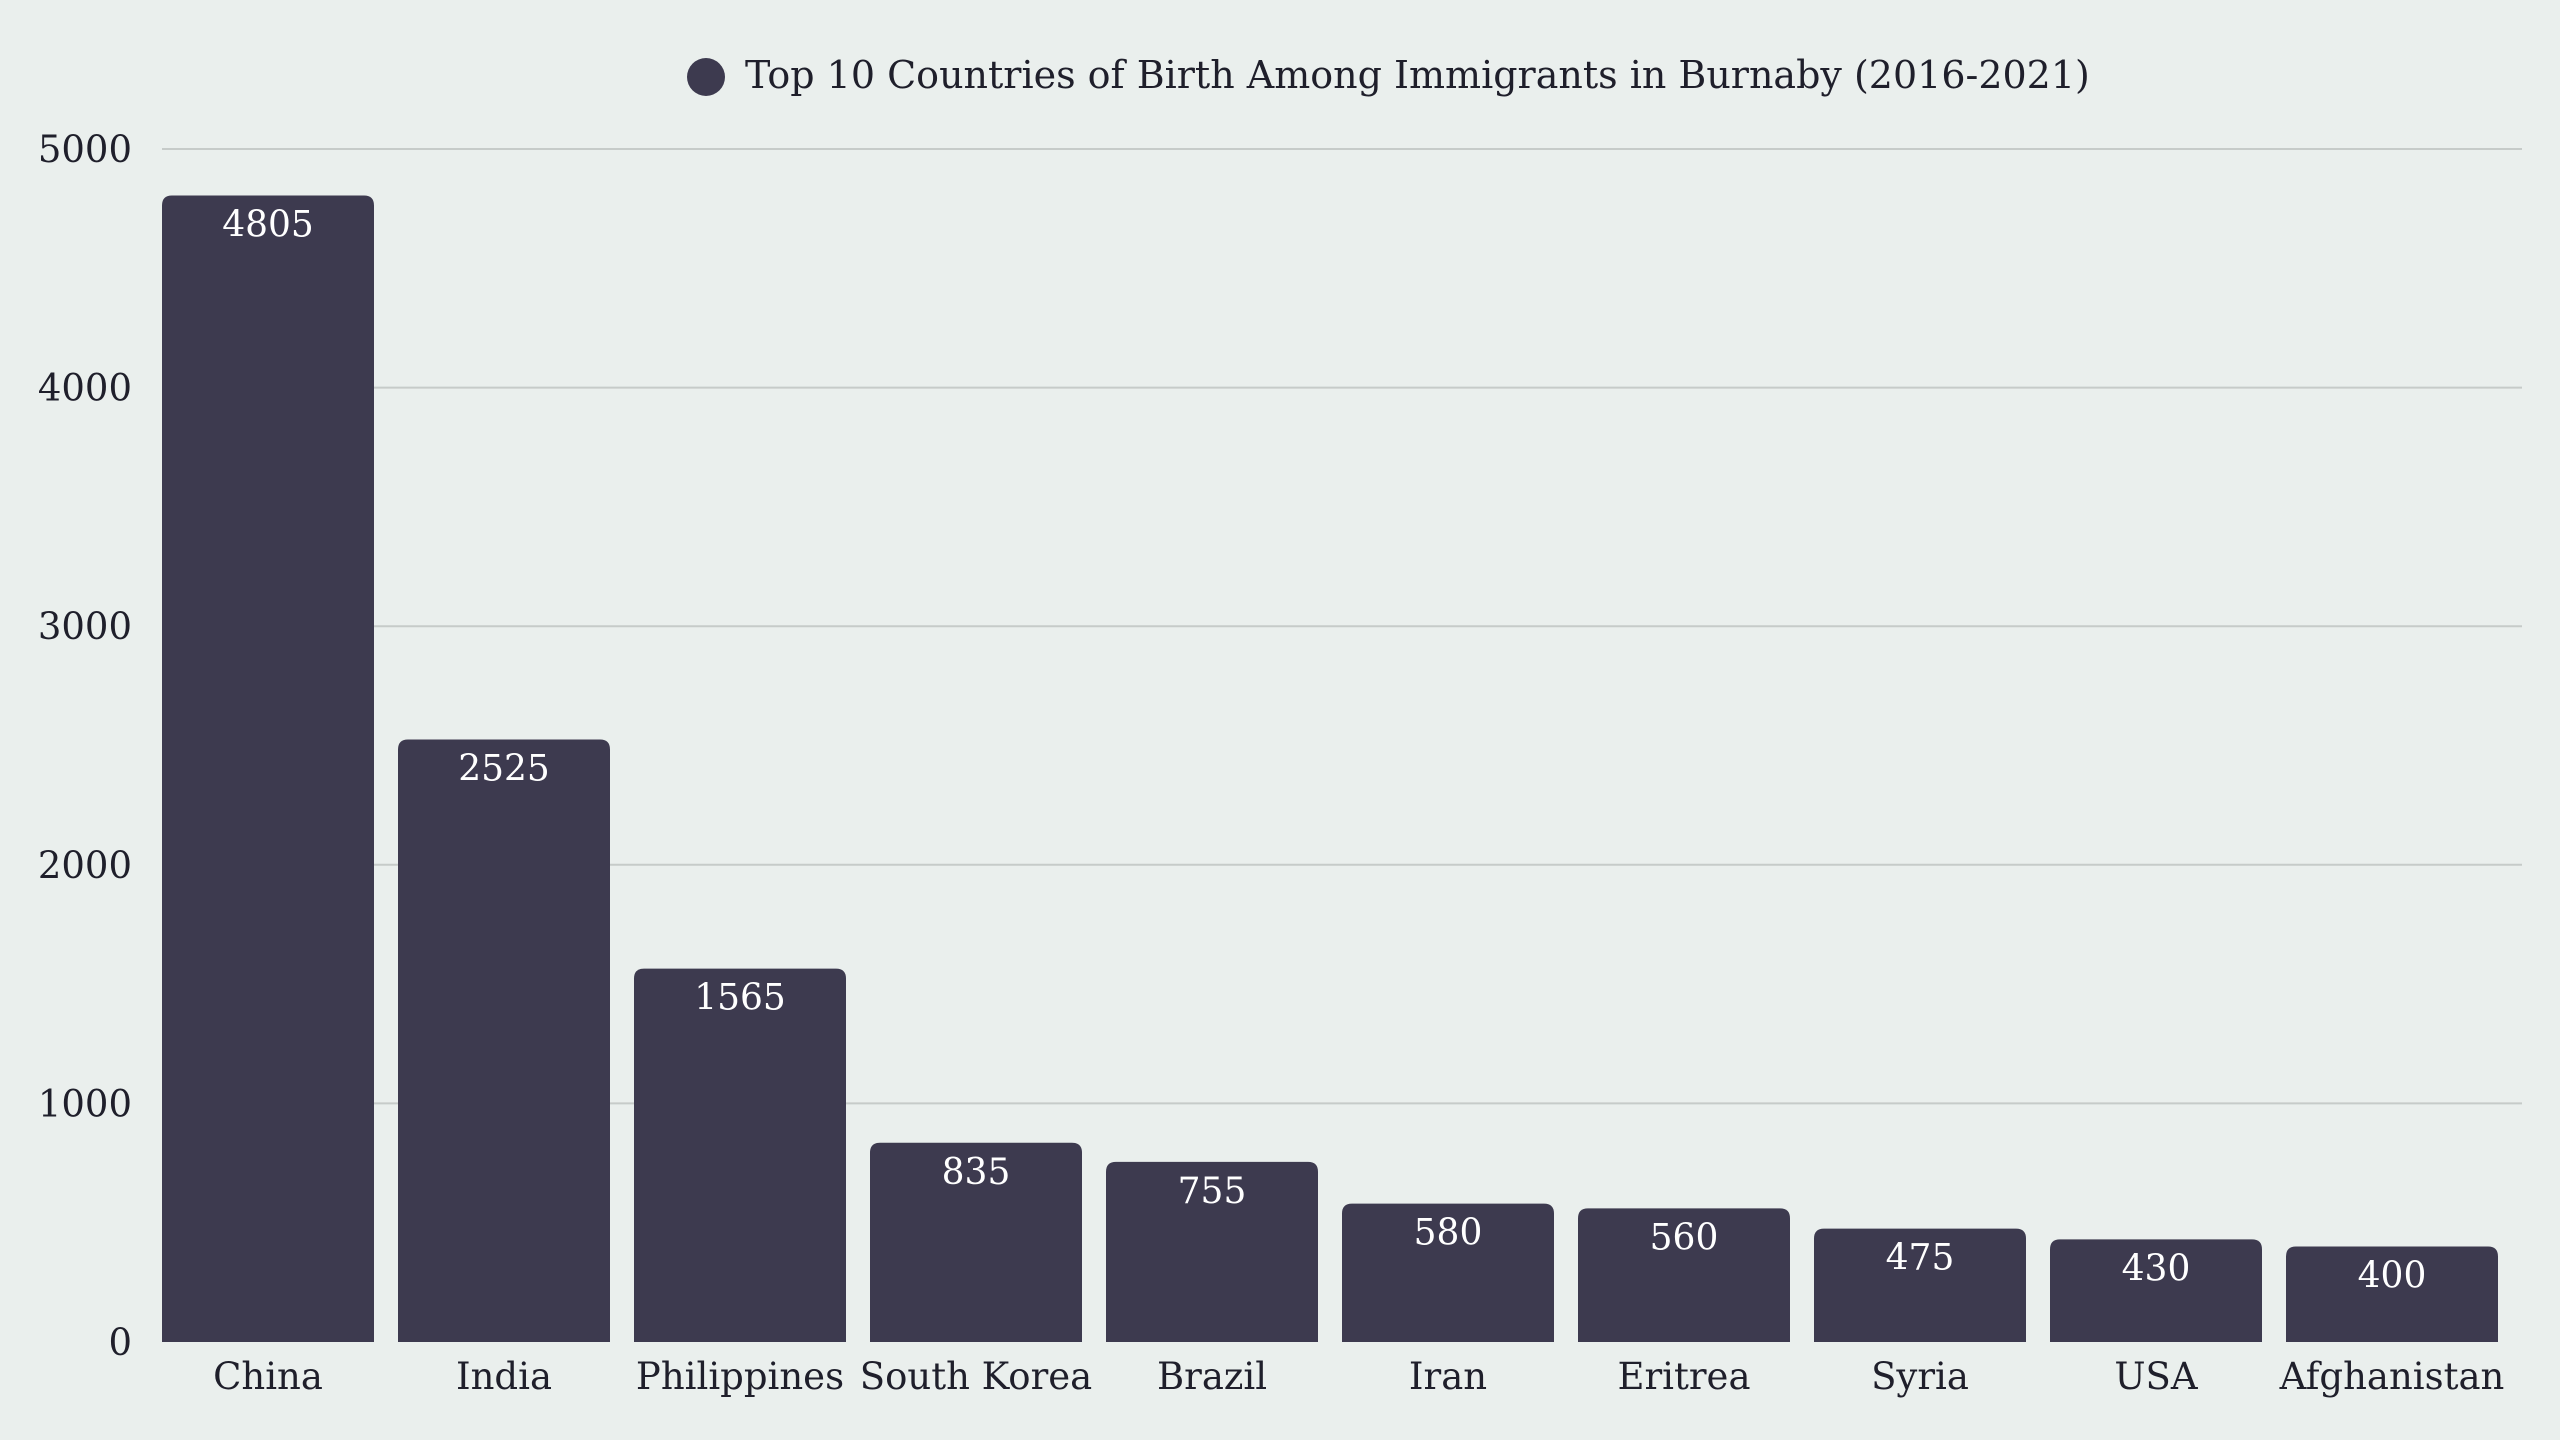 The height and width of the screenshot is (1440, 2560). What do you see at coordinates (504, 1376) in the screenshot?
I see `x-category-label-india: India` at bounding box center [504, 1376].